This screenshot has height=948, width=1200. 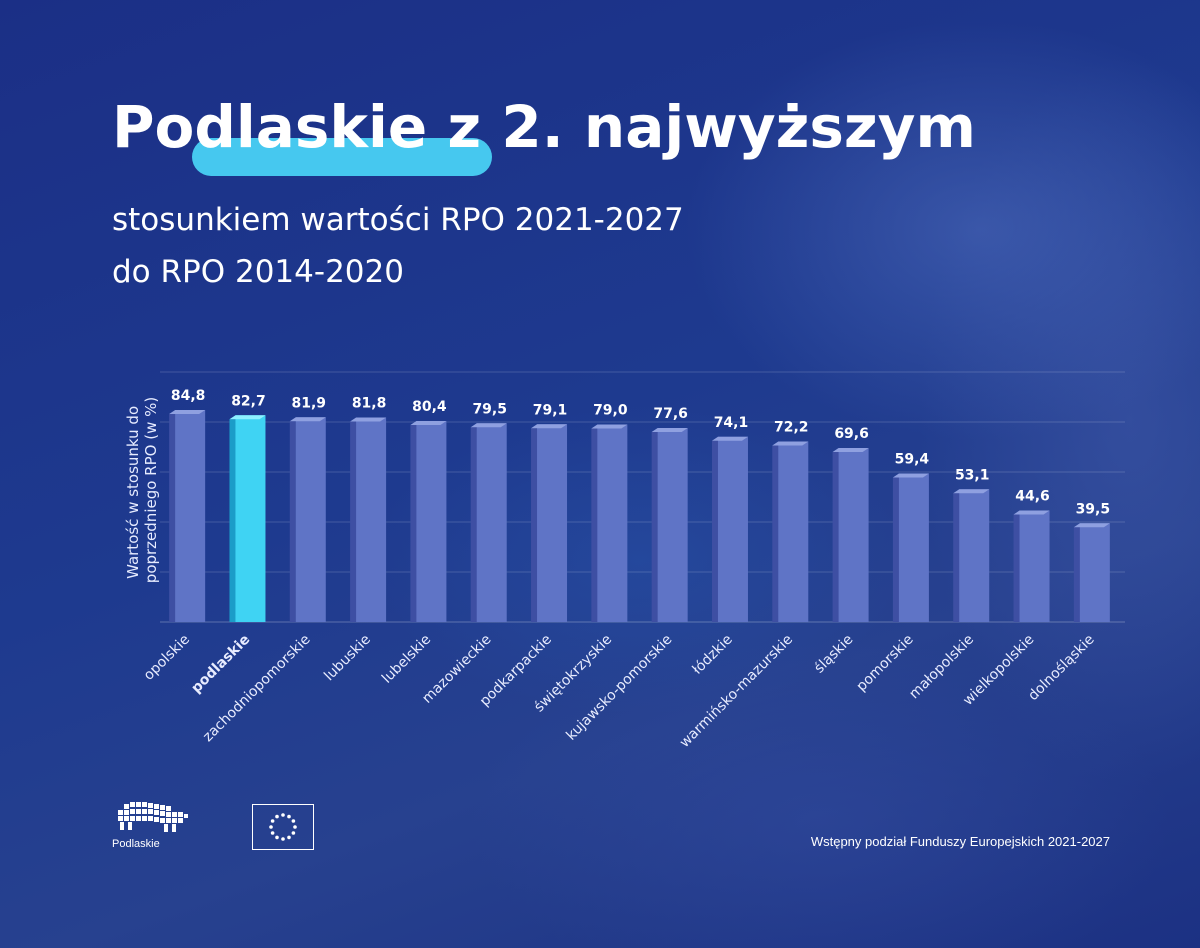 What do you see at coordinates (283, 827) in the screenshot?
I see `eu-stars-icon` at bounding box center [283, 827].